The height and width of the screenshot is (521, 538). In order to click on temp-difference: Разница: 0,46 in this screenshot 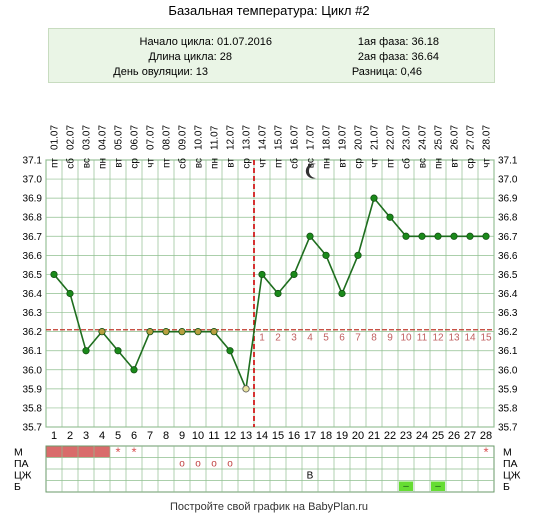, I will do `click(386, 72)`.